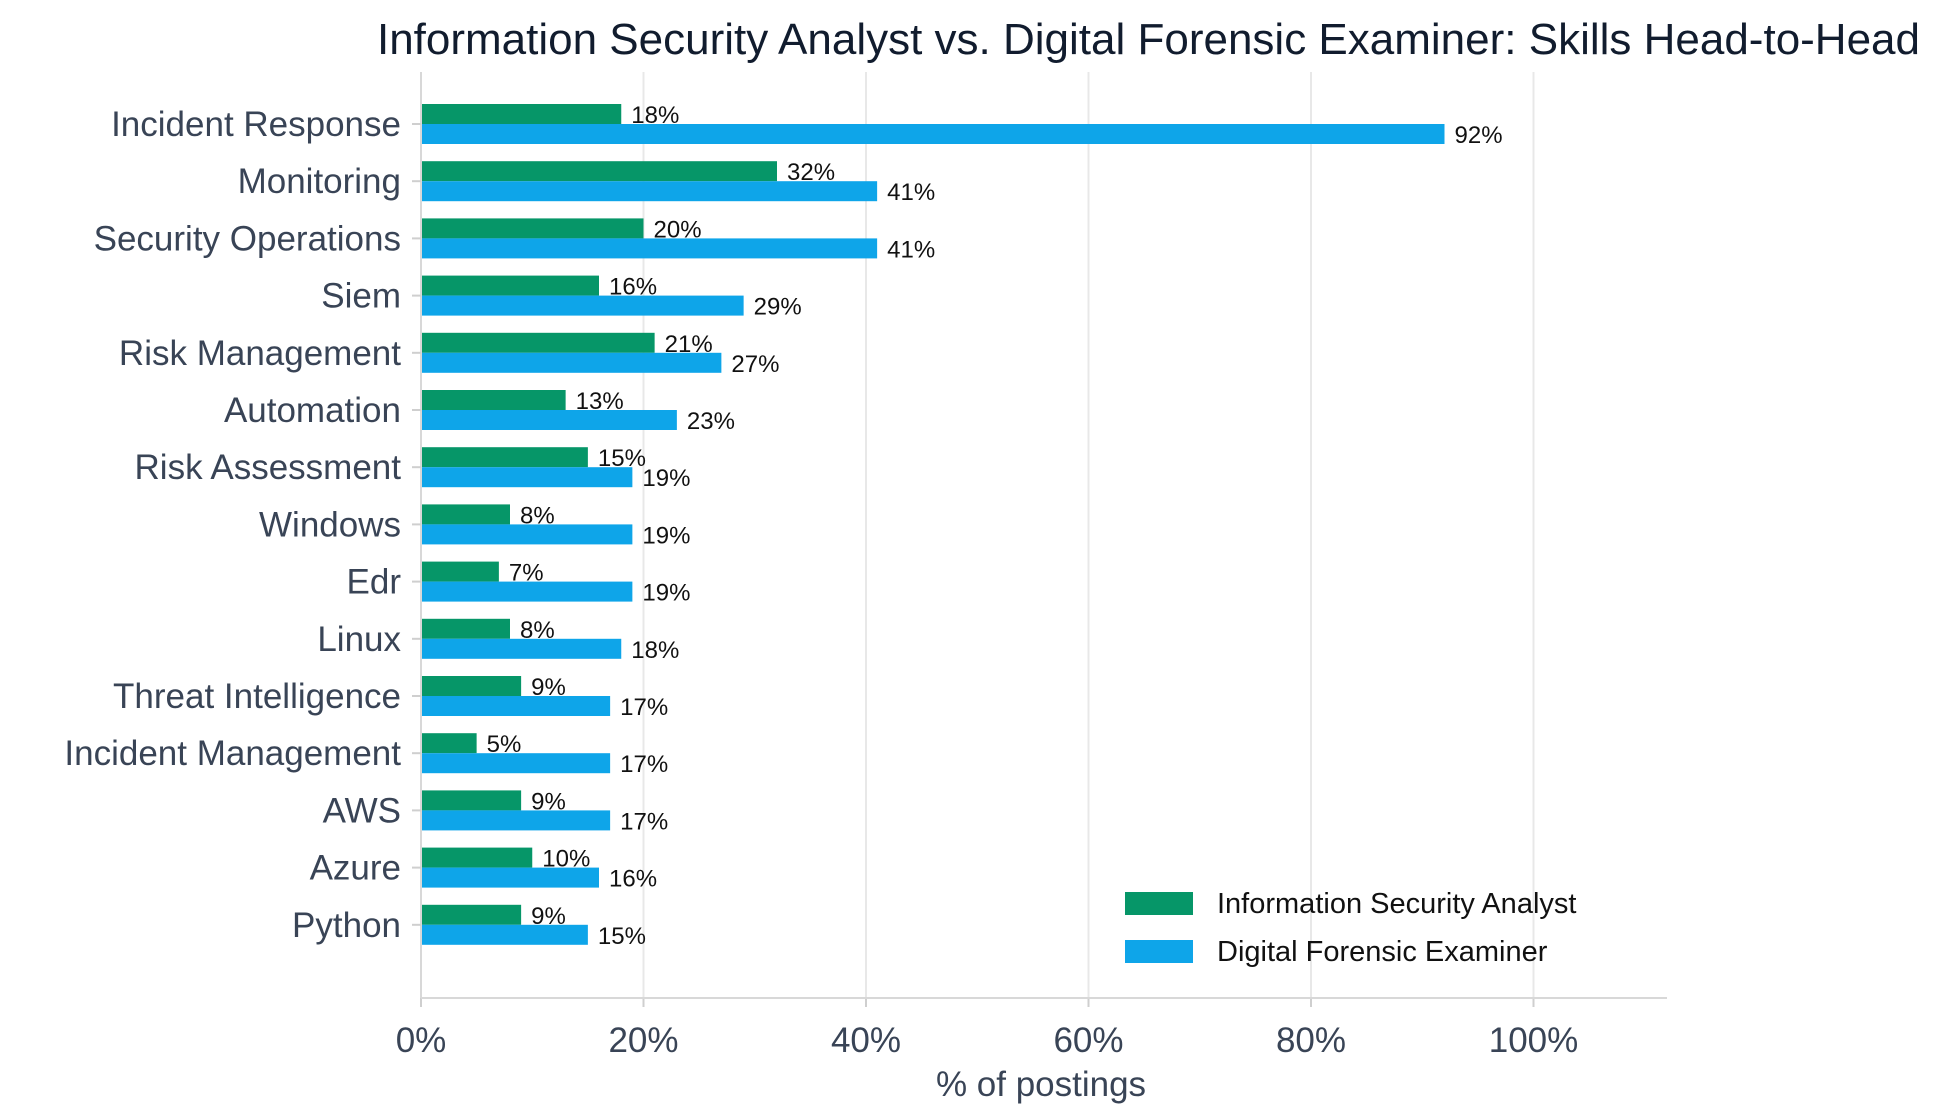 The image size is (1941, 1119). What do you see at coordinates (526, 573) in the screenshot?
I see `data-label: 7%` at bounding box center [526, 573].